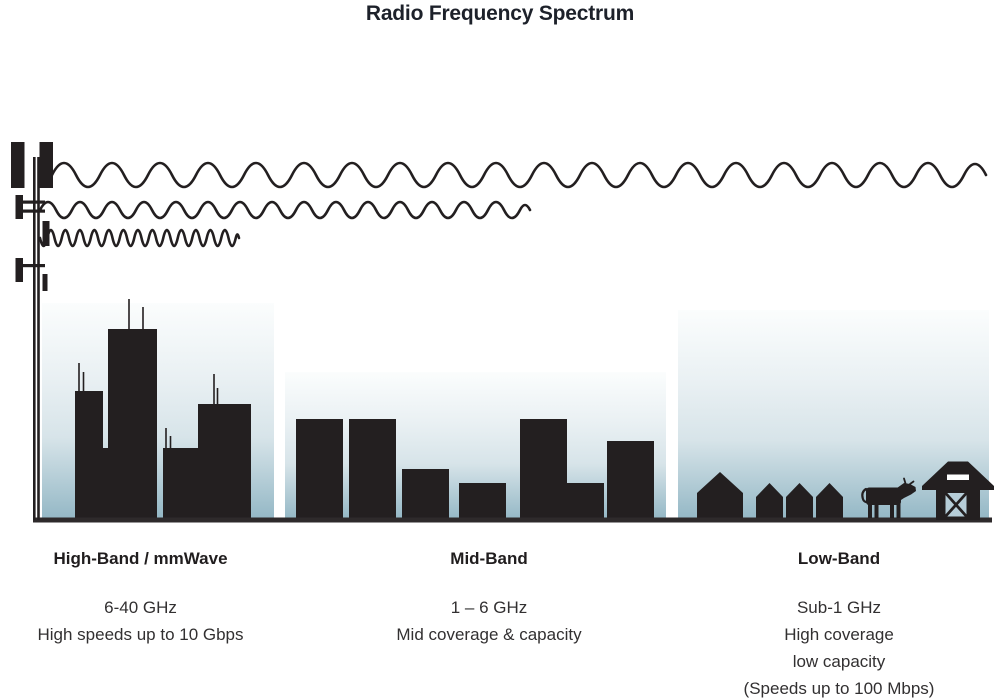  Describe the element at coordinates (32, 331) in the screenshot. I see `cell-tower-icon` at that location.